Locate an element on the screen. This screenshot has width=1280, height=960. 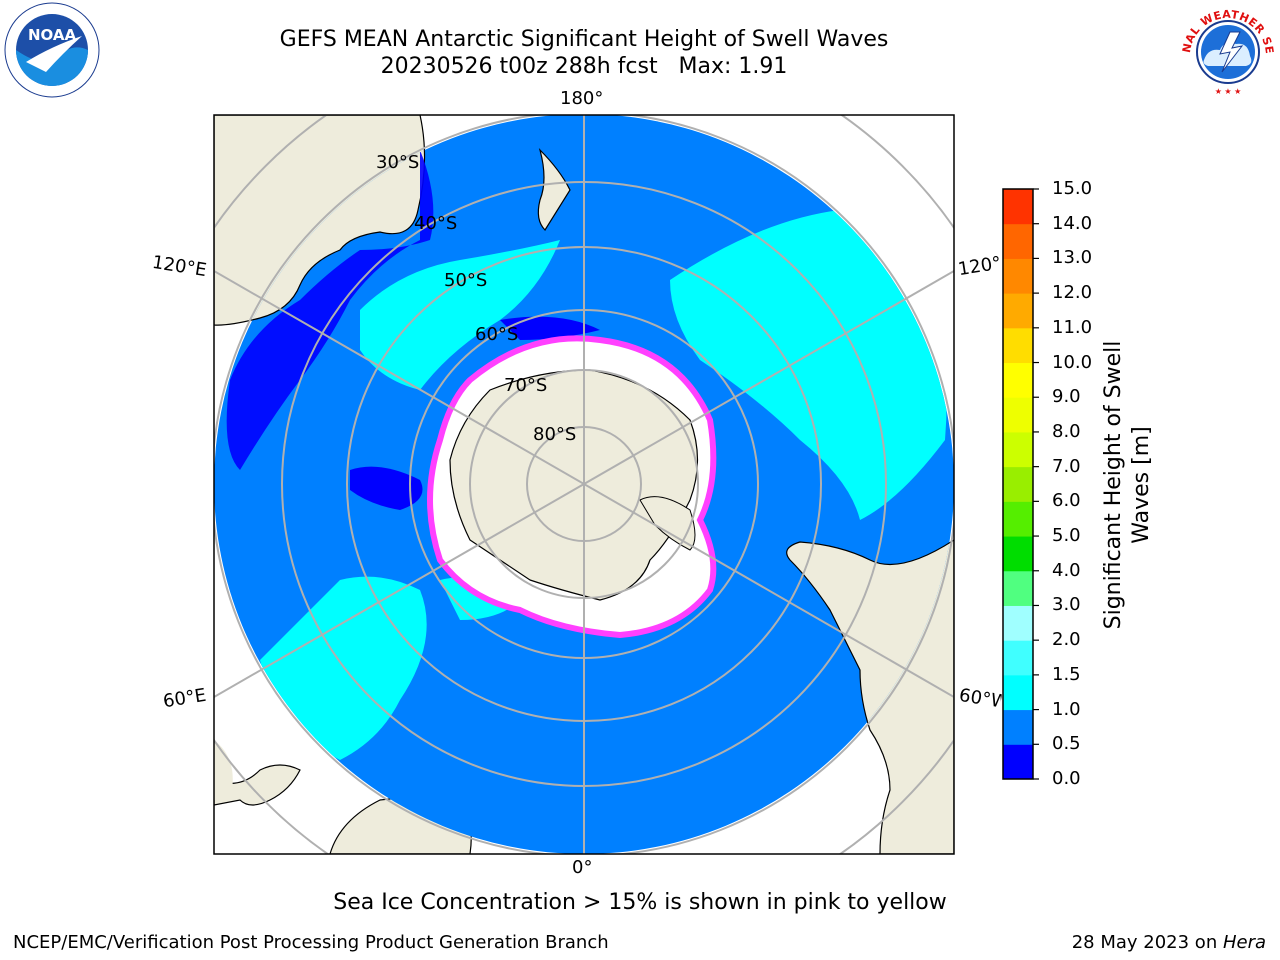
colorbar-tick-label: 10.0 is located at coordinates (1072, 362).